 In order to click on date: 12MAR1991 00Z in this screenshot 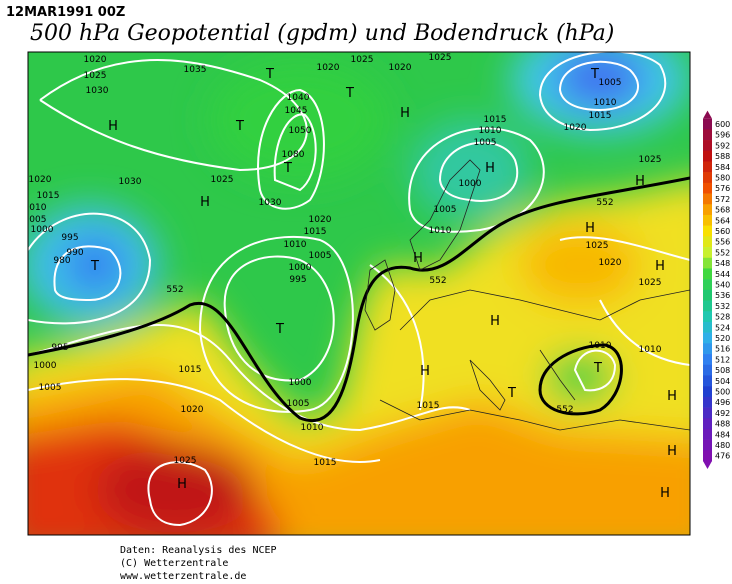, I will do `click(65, 12)`.